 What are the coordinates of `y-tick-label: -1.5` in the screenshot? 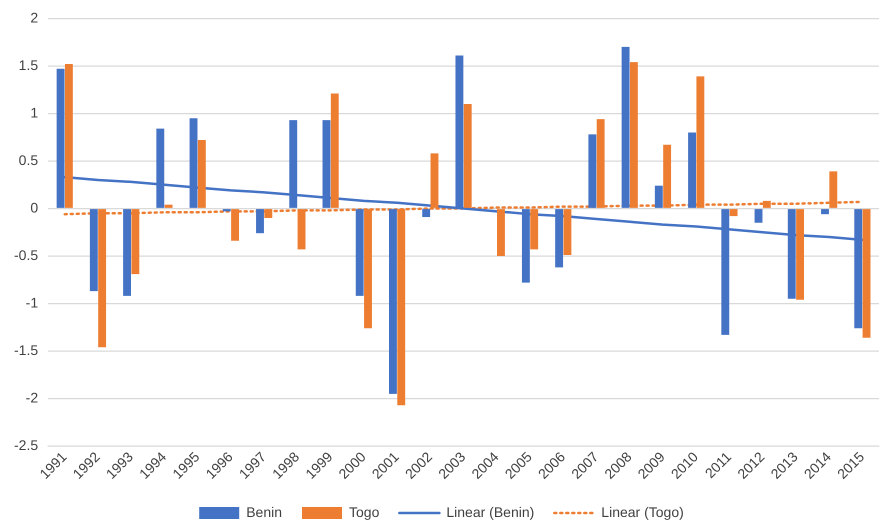 It's located at (26, 350).